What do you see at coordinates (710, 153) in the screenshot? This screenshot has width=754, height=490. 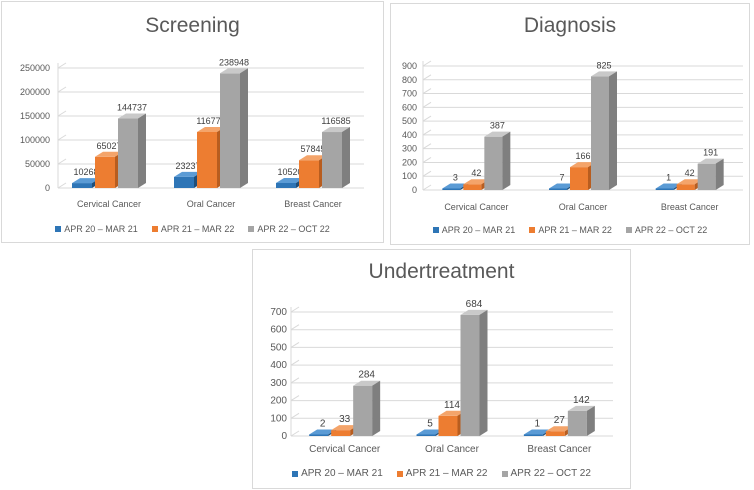 I see `data-label: 191` at bounding box center [710, 153].